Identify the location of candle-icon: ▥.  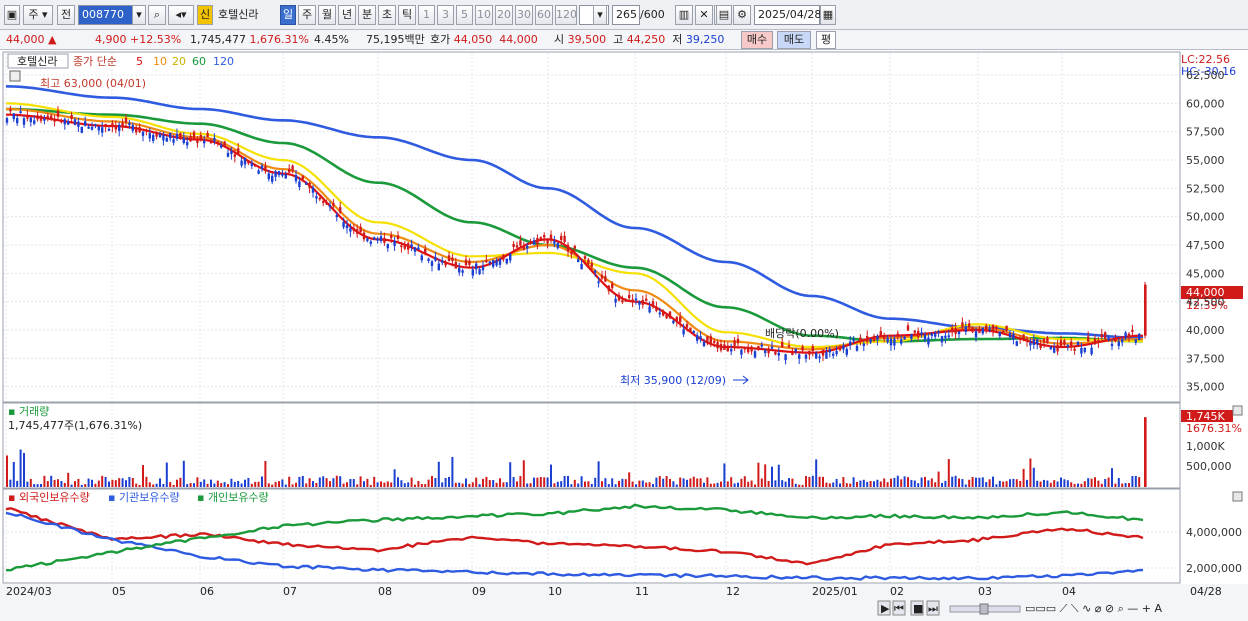
(684, 15).